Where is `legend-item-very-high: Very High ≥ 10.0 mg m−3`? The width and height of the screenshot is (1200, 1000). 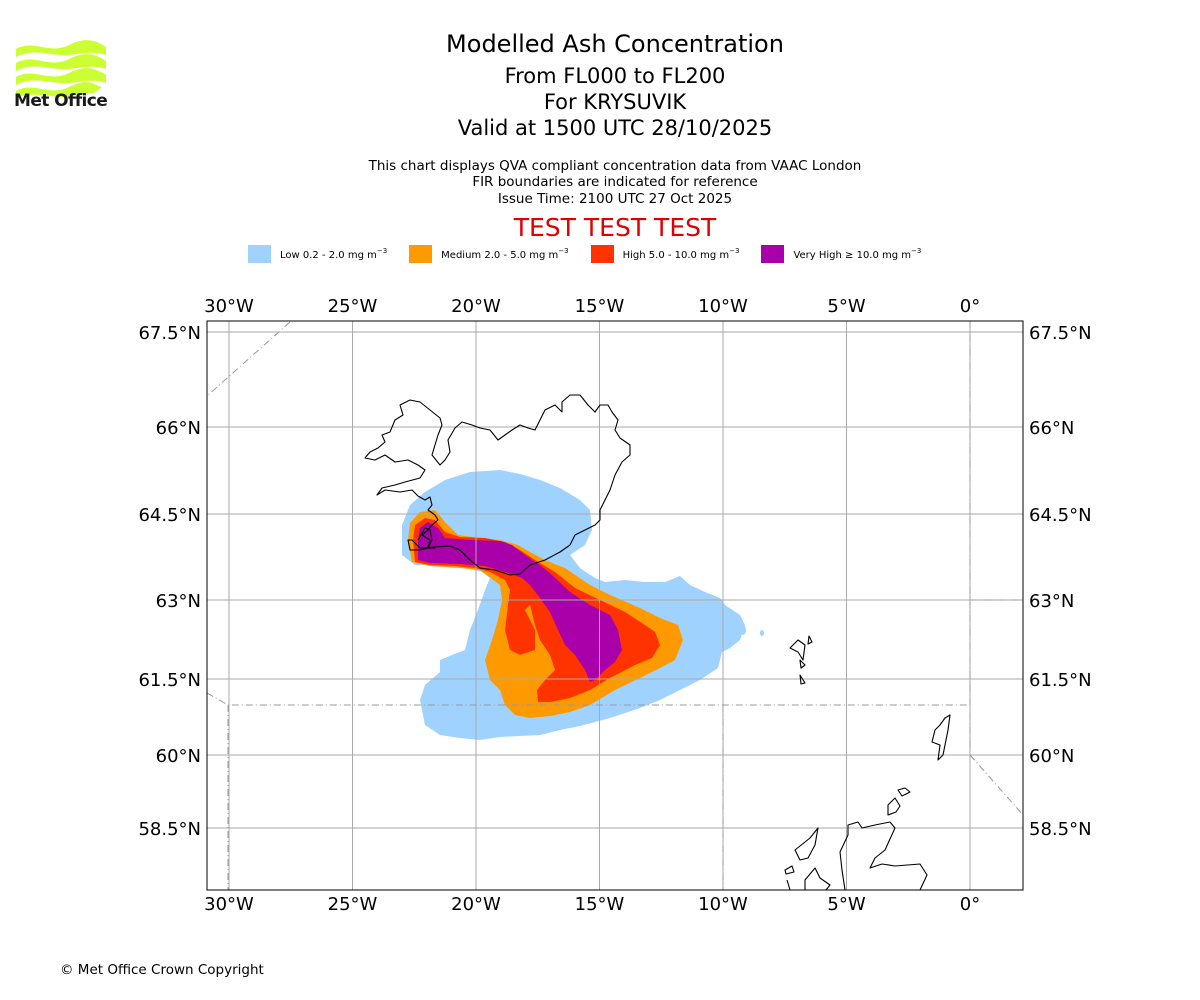 legend-item-very-high: Very High ≥ 10.0 mg m−3 is located at coordinates (841, 254).